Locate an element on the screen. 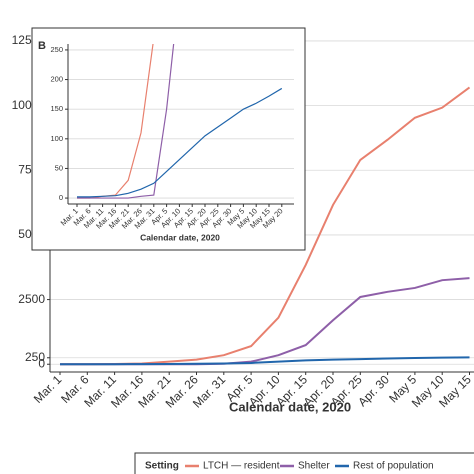  panel-label: B is located at coordinates (42, 46).